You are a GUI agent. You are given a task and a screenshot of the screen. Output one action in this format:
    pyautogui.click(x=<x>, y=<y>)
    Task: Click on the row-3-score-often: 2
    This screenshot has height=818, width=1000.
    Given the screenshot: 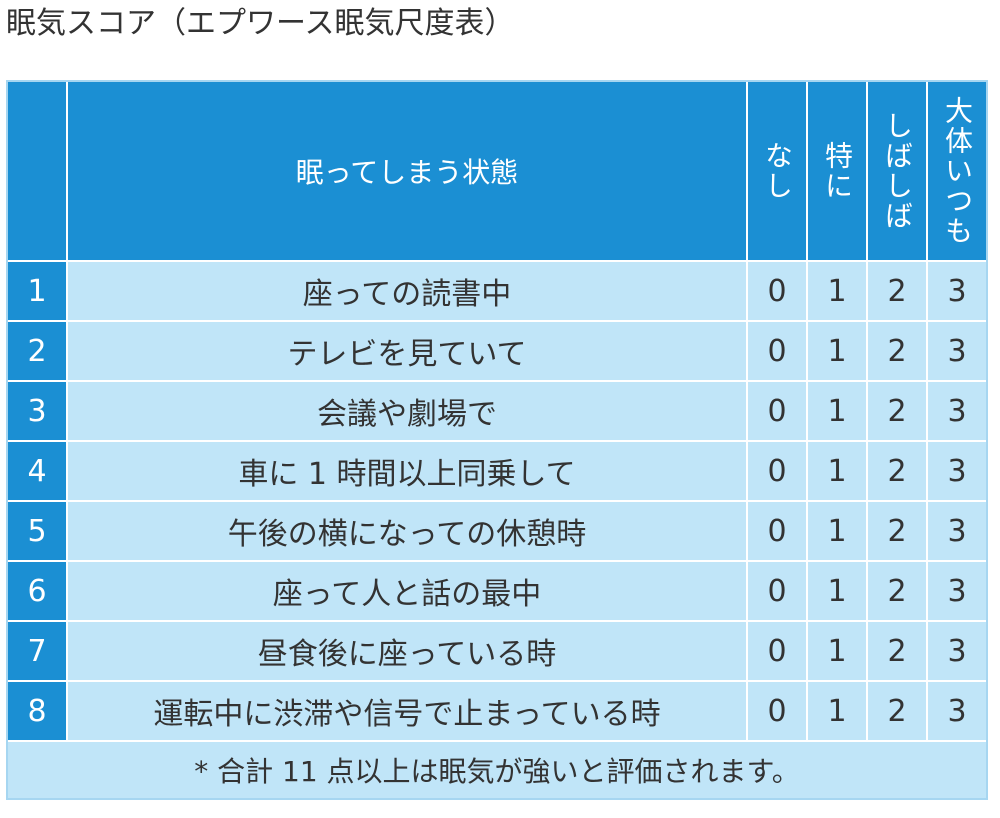 What is the action you would take?
    pyautogui.click(x=897, y=411)
    